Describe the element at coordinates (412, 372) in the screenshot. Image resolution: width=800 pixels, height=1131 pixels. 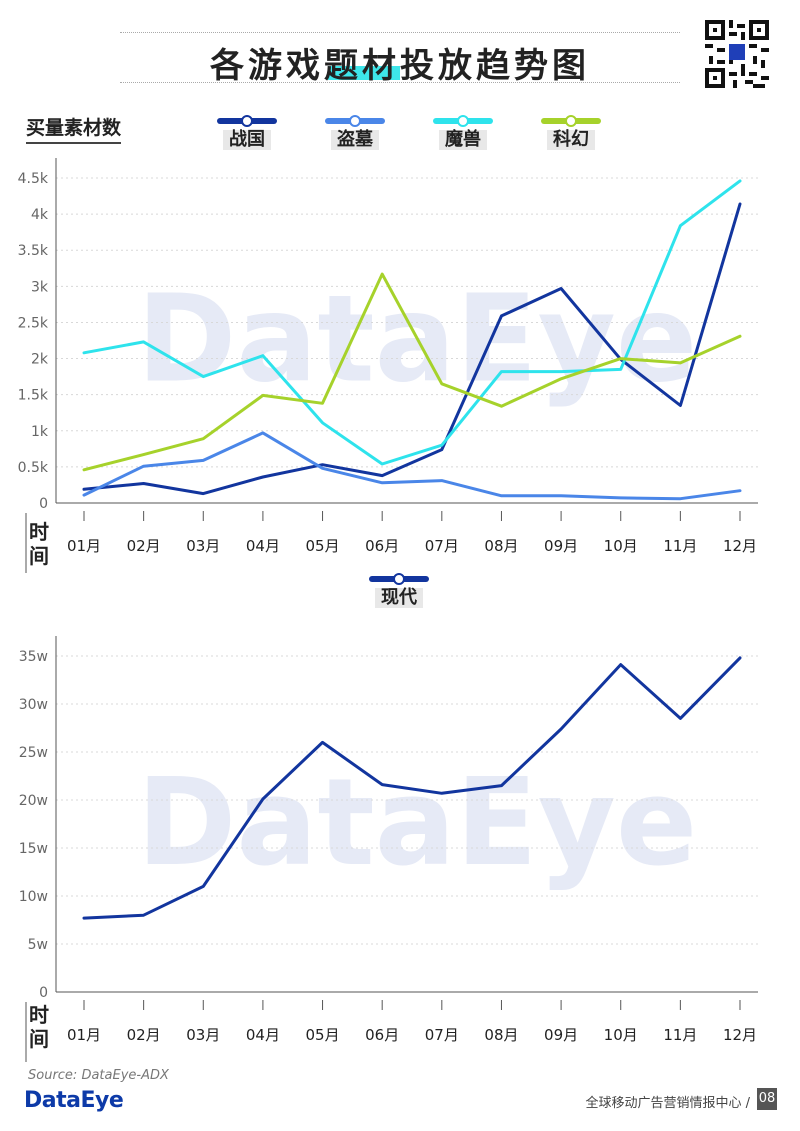
I see `series-line-科幻` at that location.